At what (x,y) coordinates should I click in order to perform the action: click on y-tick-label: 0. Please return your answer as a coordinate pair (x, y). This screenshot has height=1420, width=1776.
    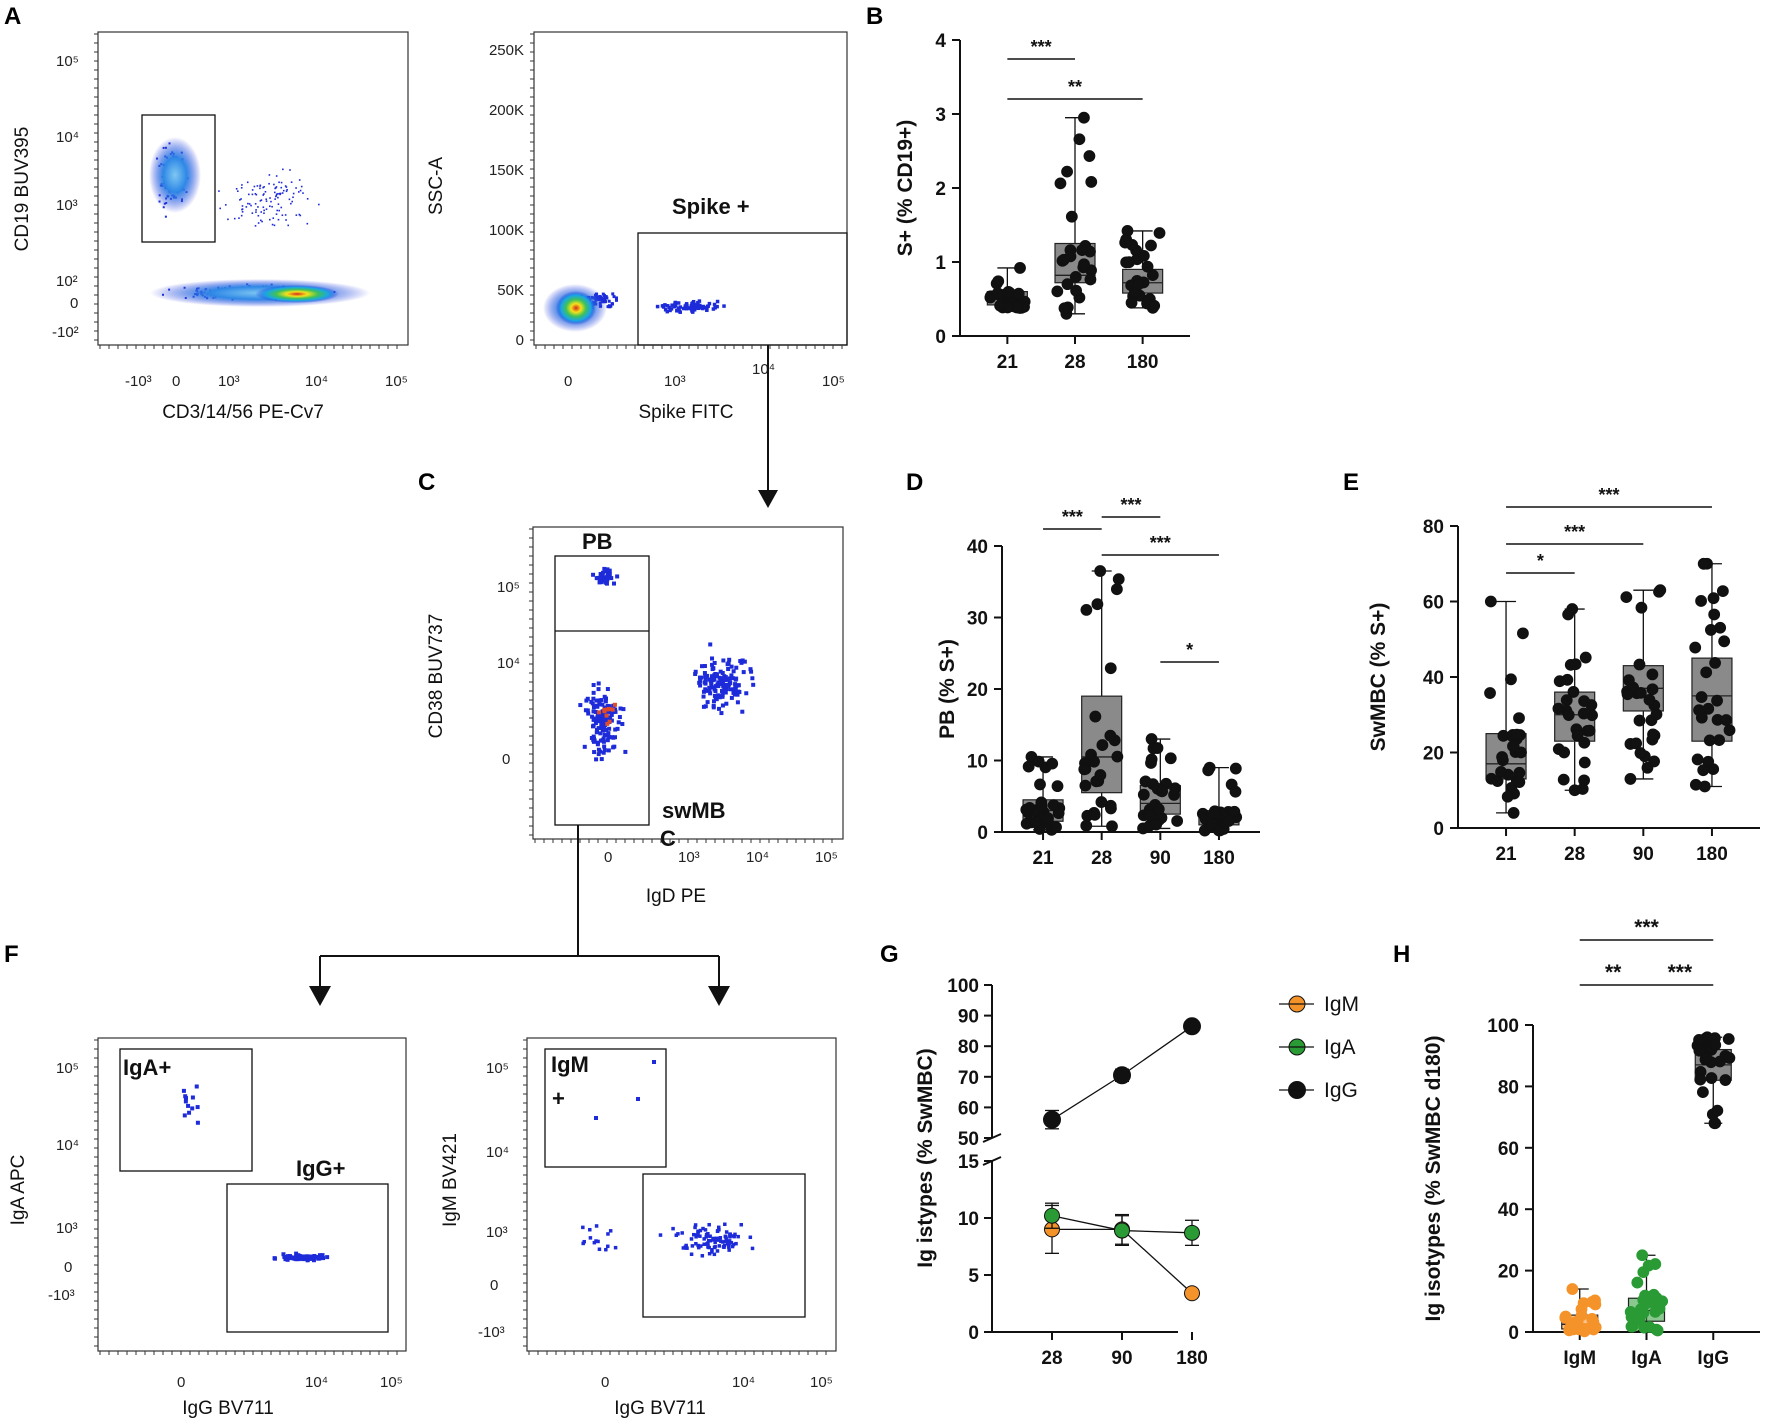
    Looking at the image, I should click on (973, 1333).